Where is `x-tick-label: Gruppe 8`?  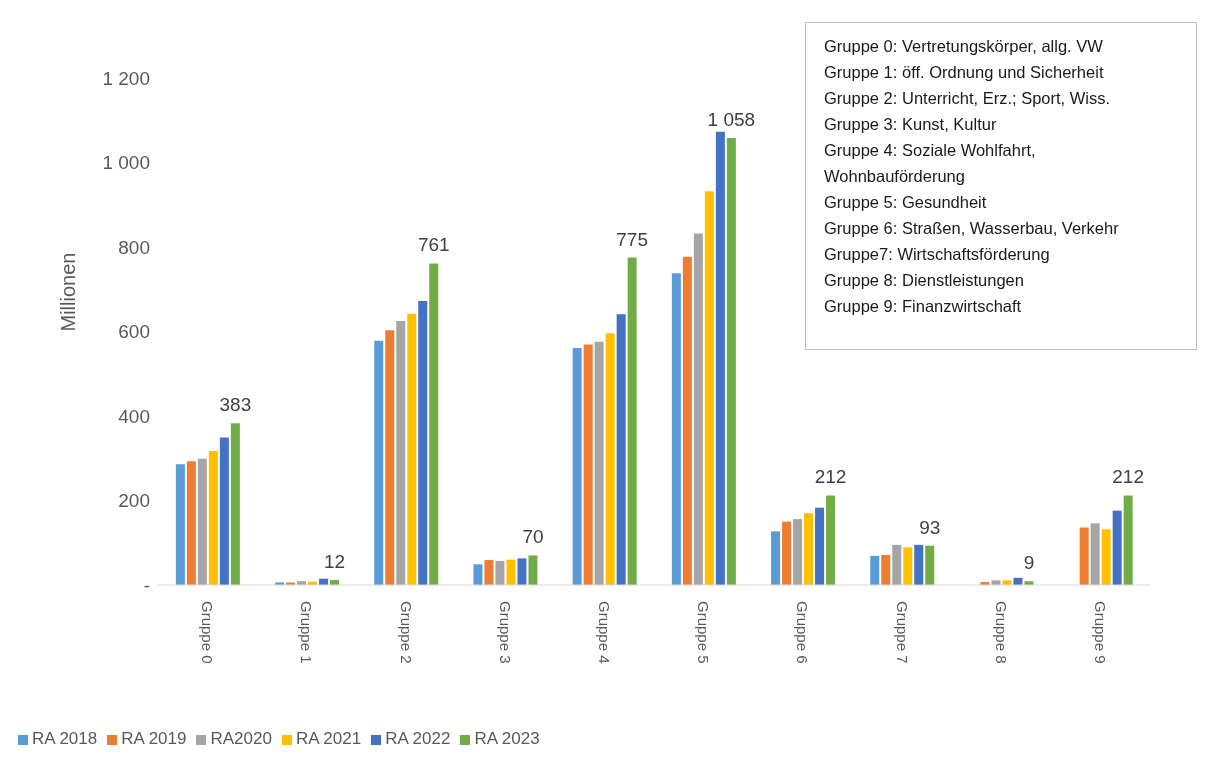
x-tick-label: Gruppe 8 is located at coordinates (1001, 632).